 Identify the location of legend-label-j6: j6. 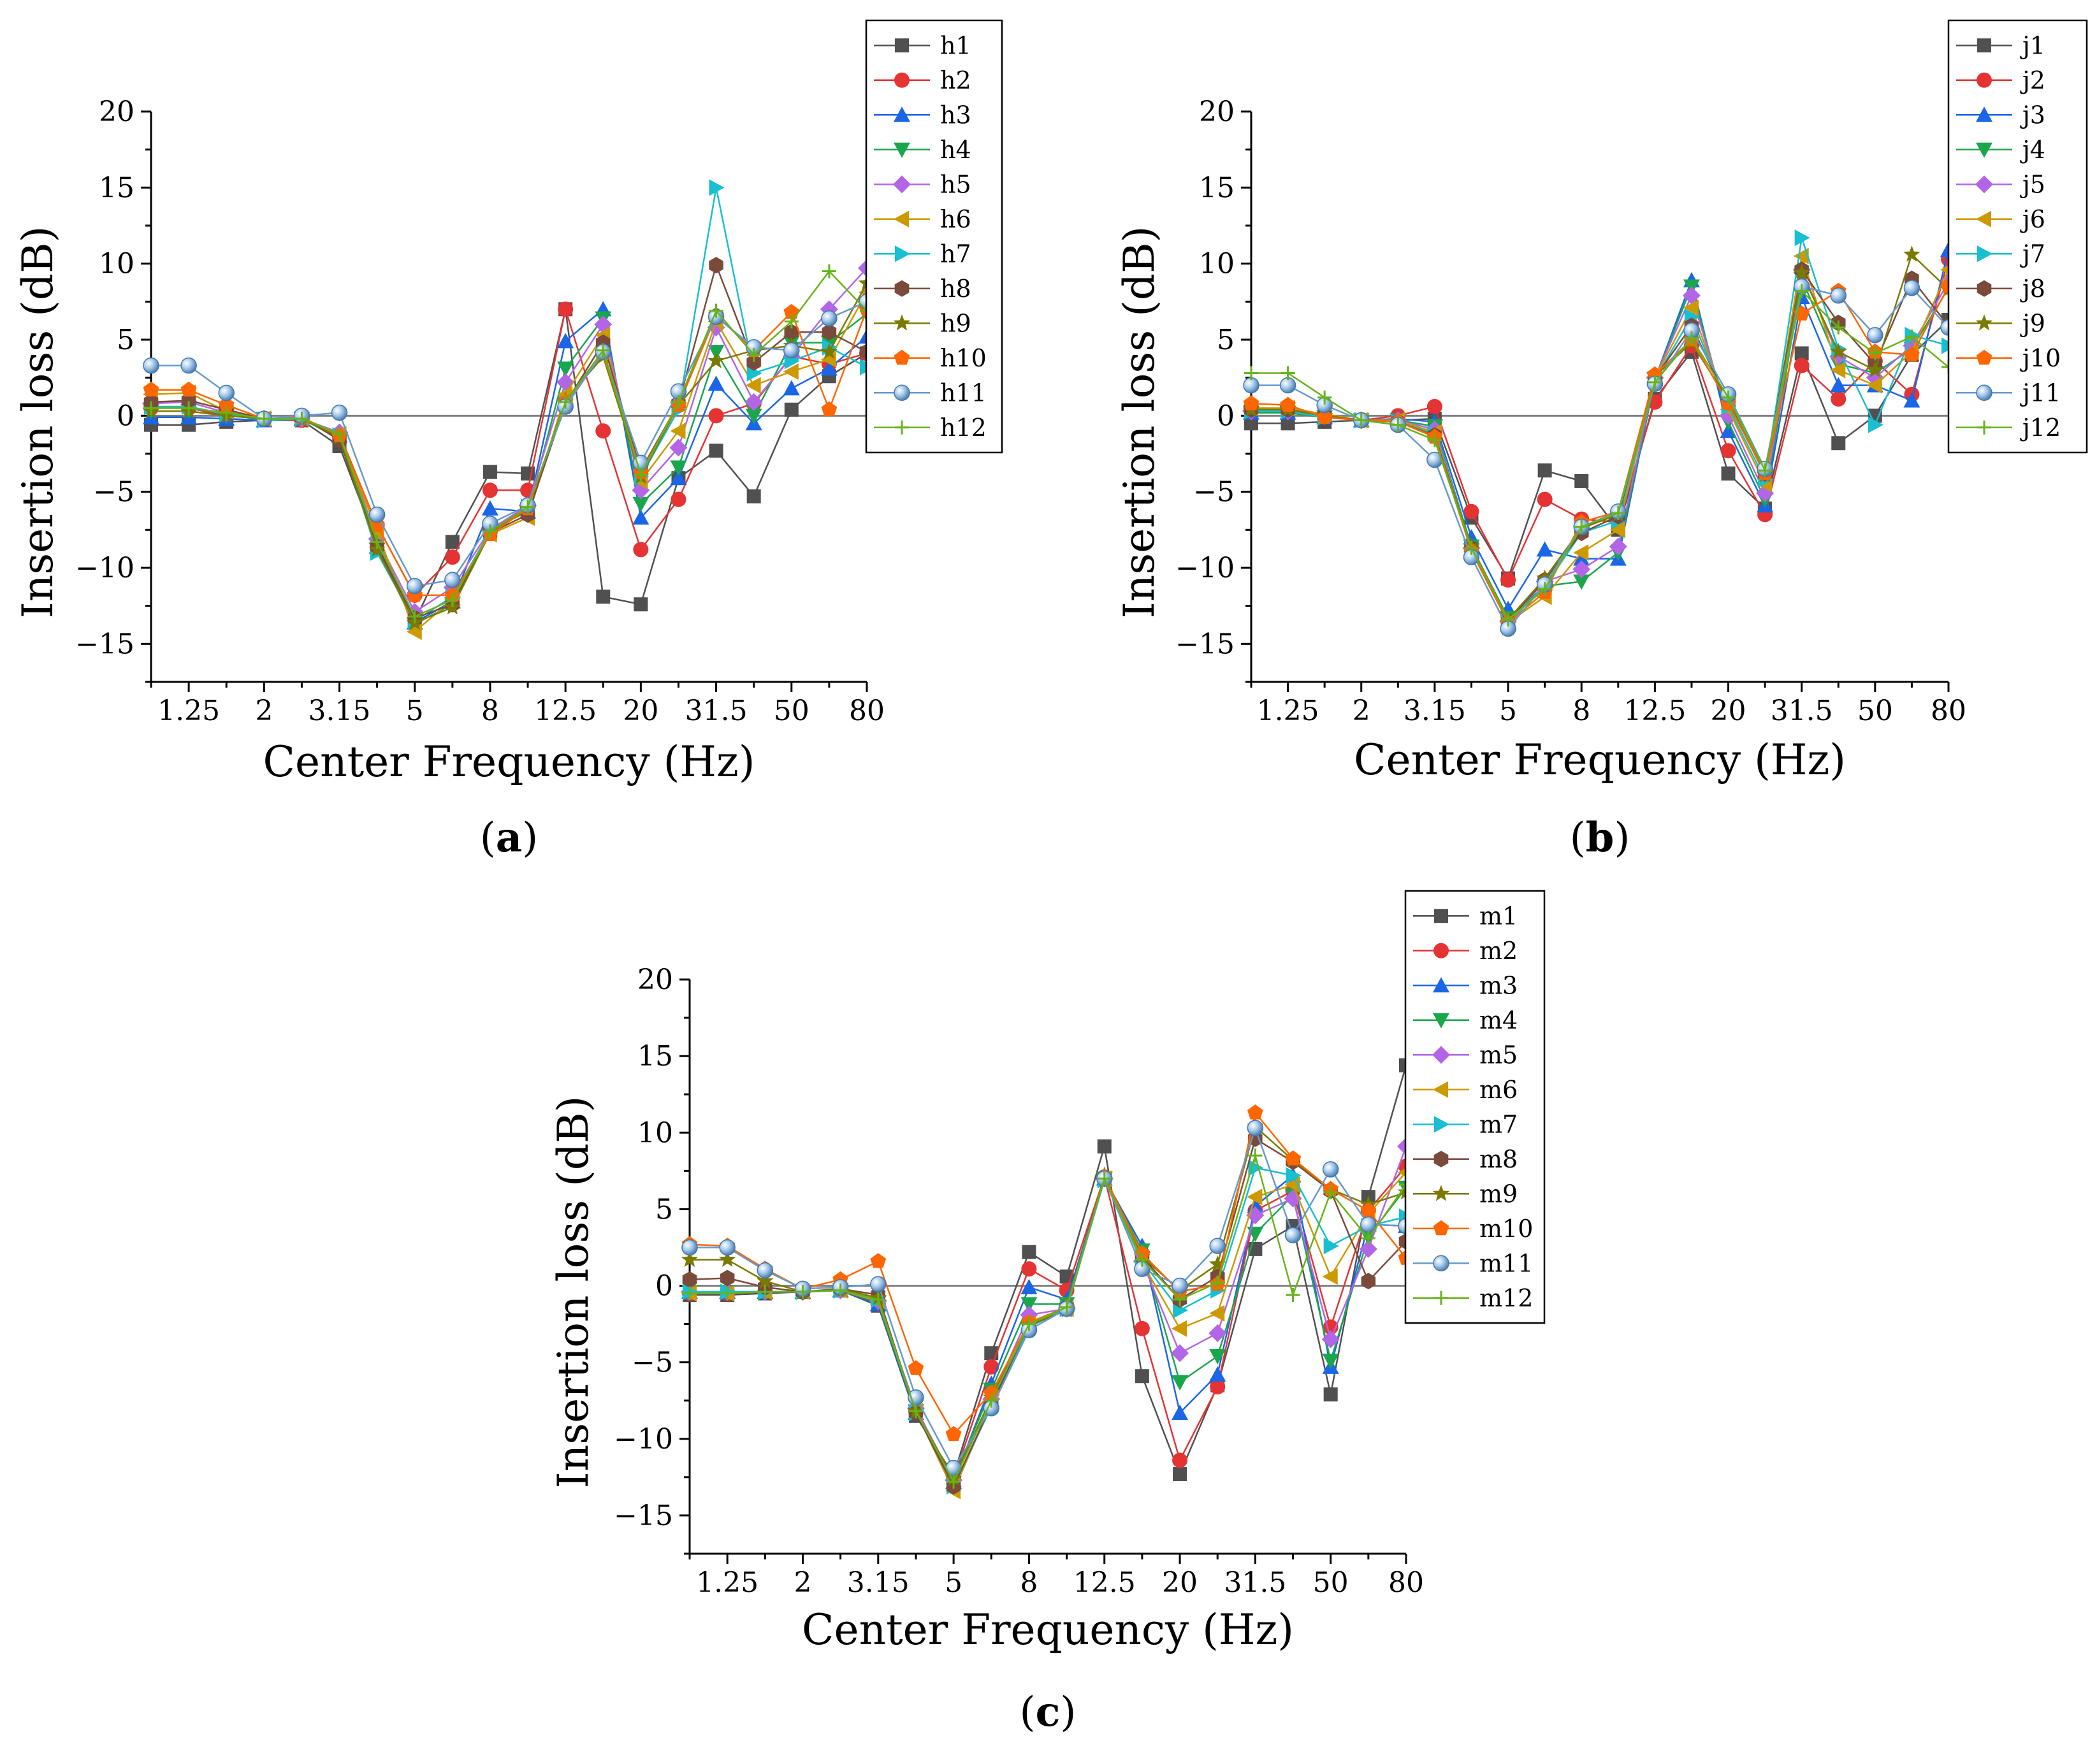
(2033, 219).